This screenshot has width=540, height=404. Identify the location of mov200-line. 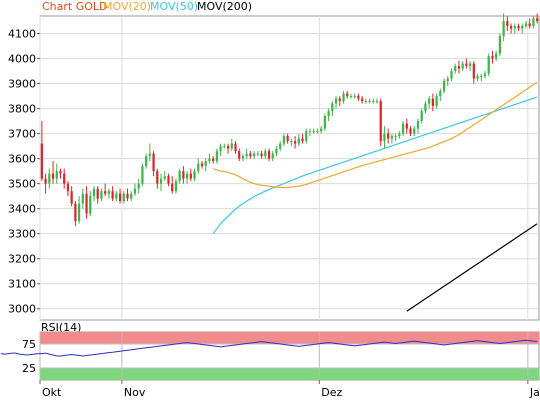
(472, 267).